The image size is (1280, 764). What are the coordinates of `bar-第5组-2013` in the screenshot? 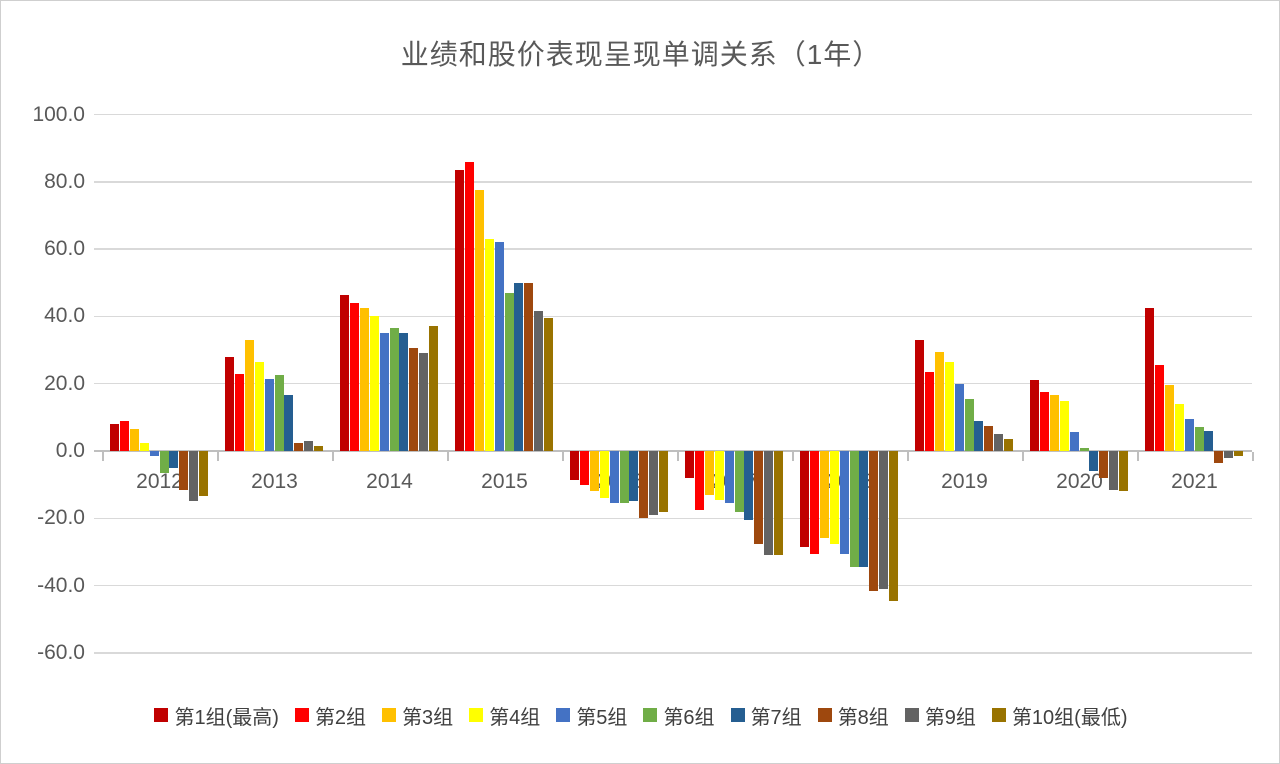 It's located at (269, 414).